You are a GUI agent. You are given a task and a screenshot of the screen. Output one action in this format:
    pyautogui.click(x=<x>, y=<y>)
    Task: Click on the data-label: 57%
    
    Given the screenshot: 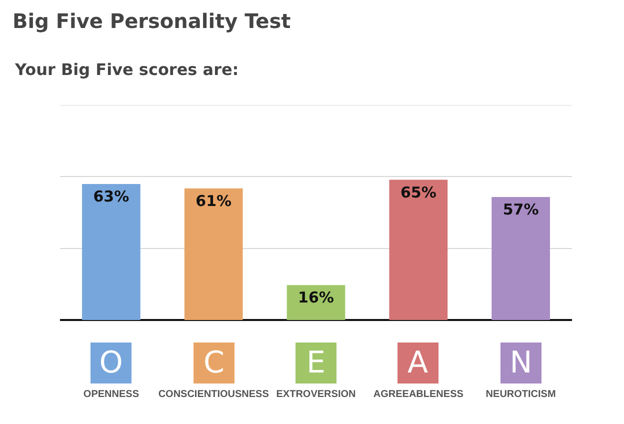 What is the action you would take?
    pyautogui.click(x=520, y=209)
    